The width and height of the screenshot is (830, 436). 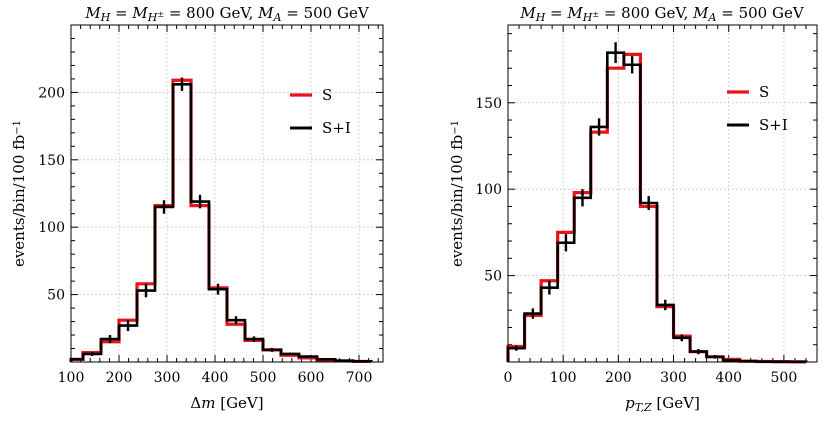 What do you see at coordinates (51, 93) in the screenshot?
I see `y-tick-label: 200` at bounding box center [51, 93].